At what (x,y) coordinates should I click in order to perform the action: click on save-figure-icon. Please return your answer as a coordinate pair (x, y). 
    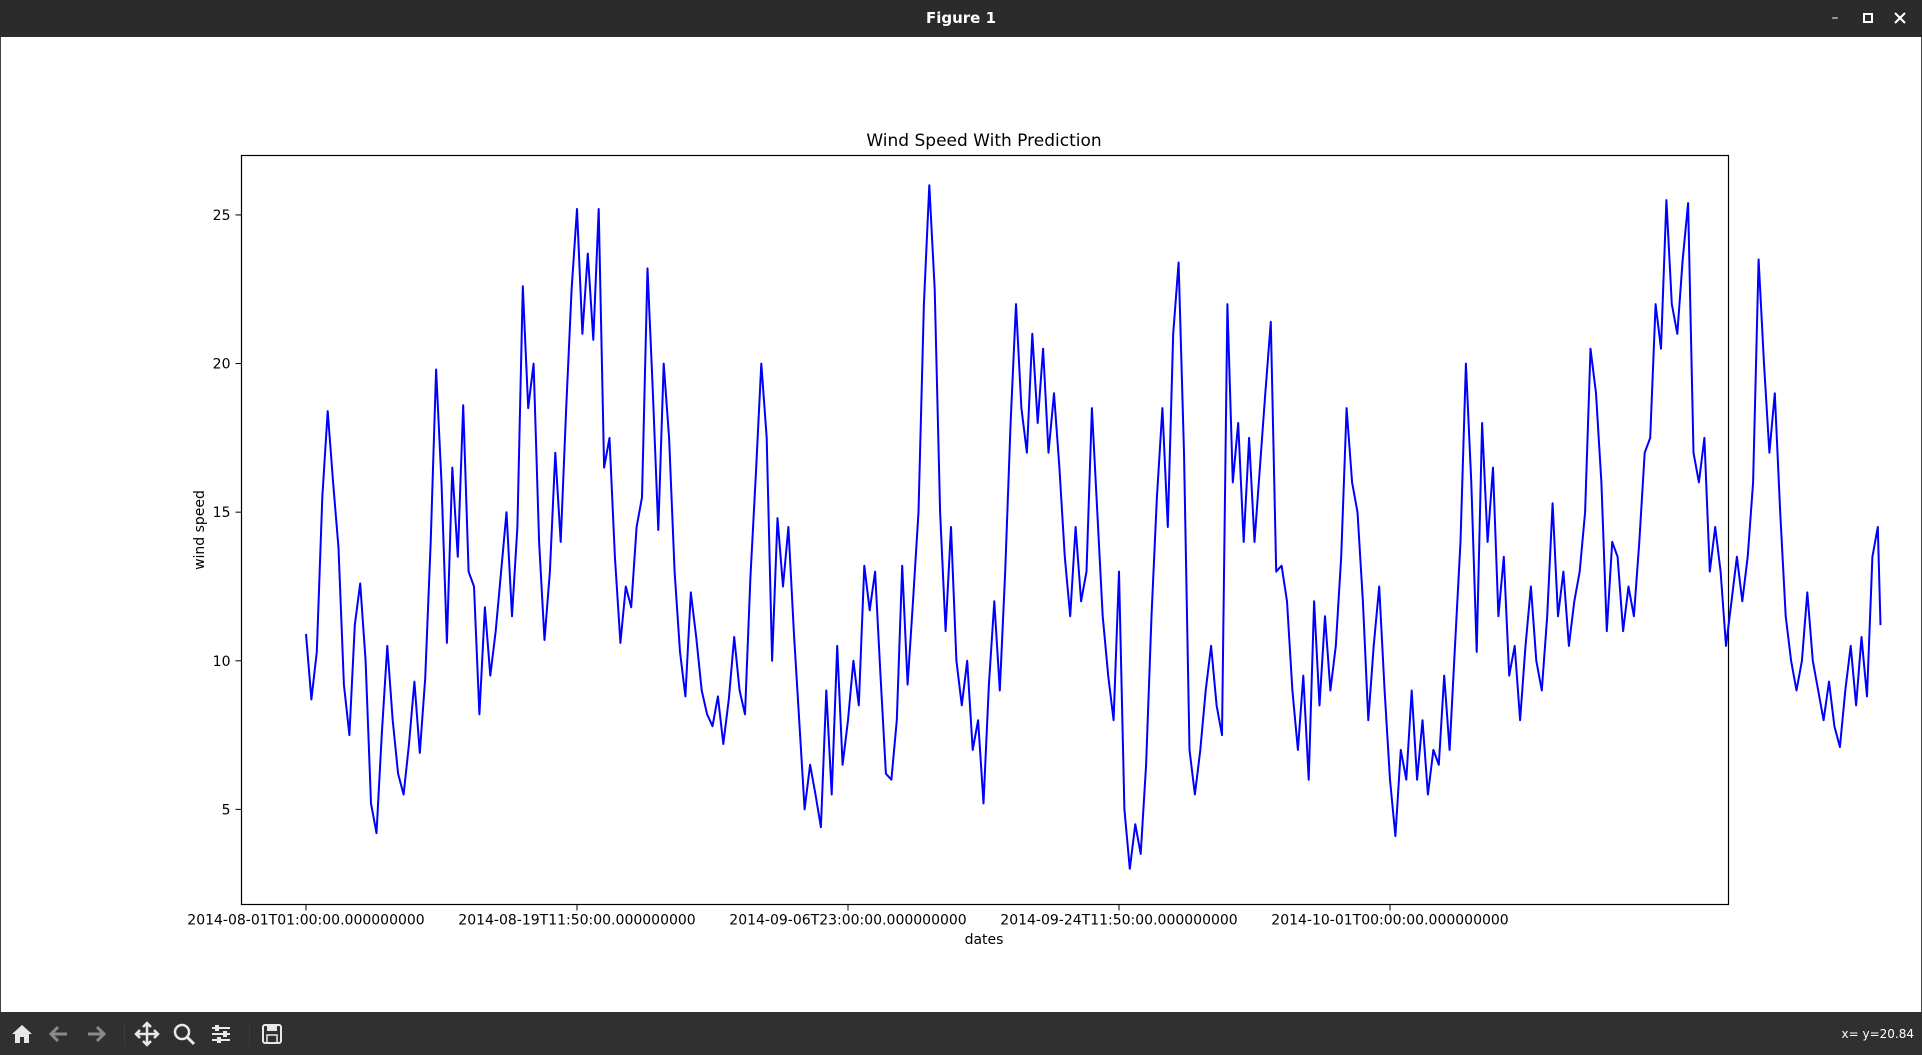
    Looking at the image, I should click on (272, 1034).